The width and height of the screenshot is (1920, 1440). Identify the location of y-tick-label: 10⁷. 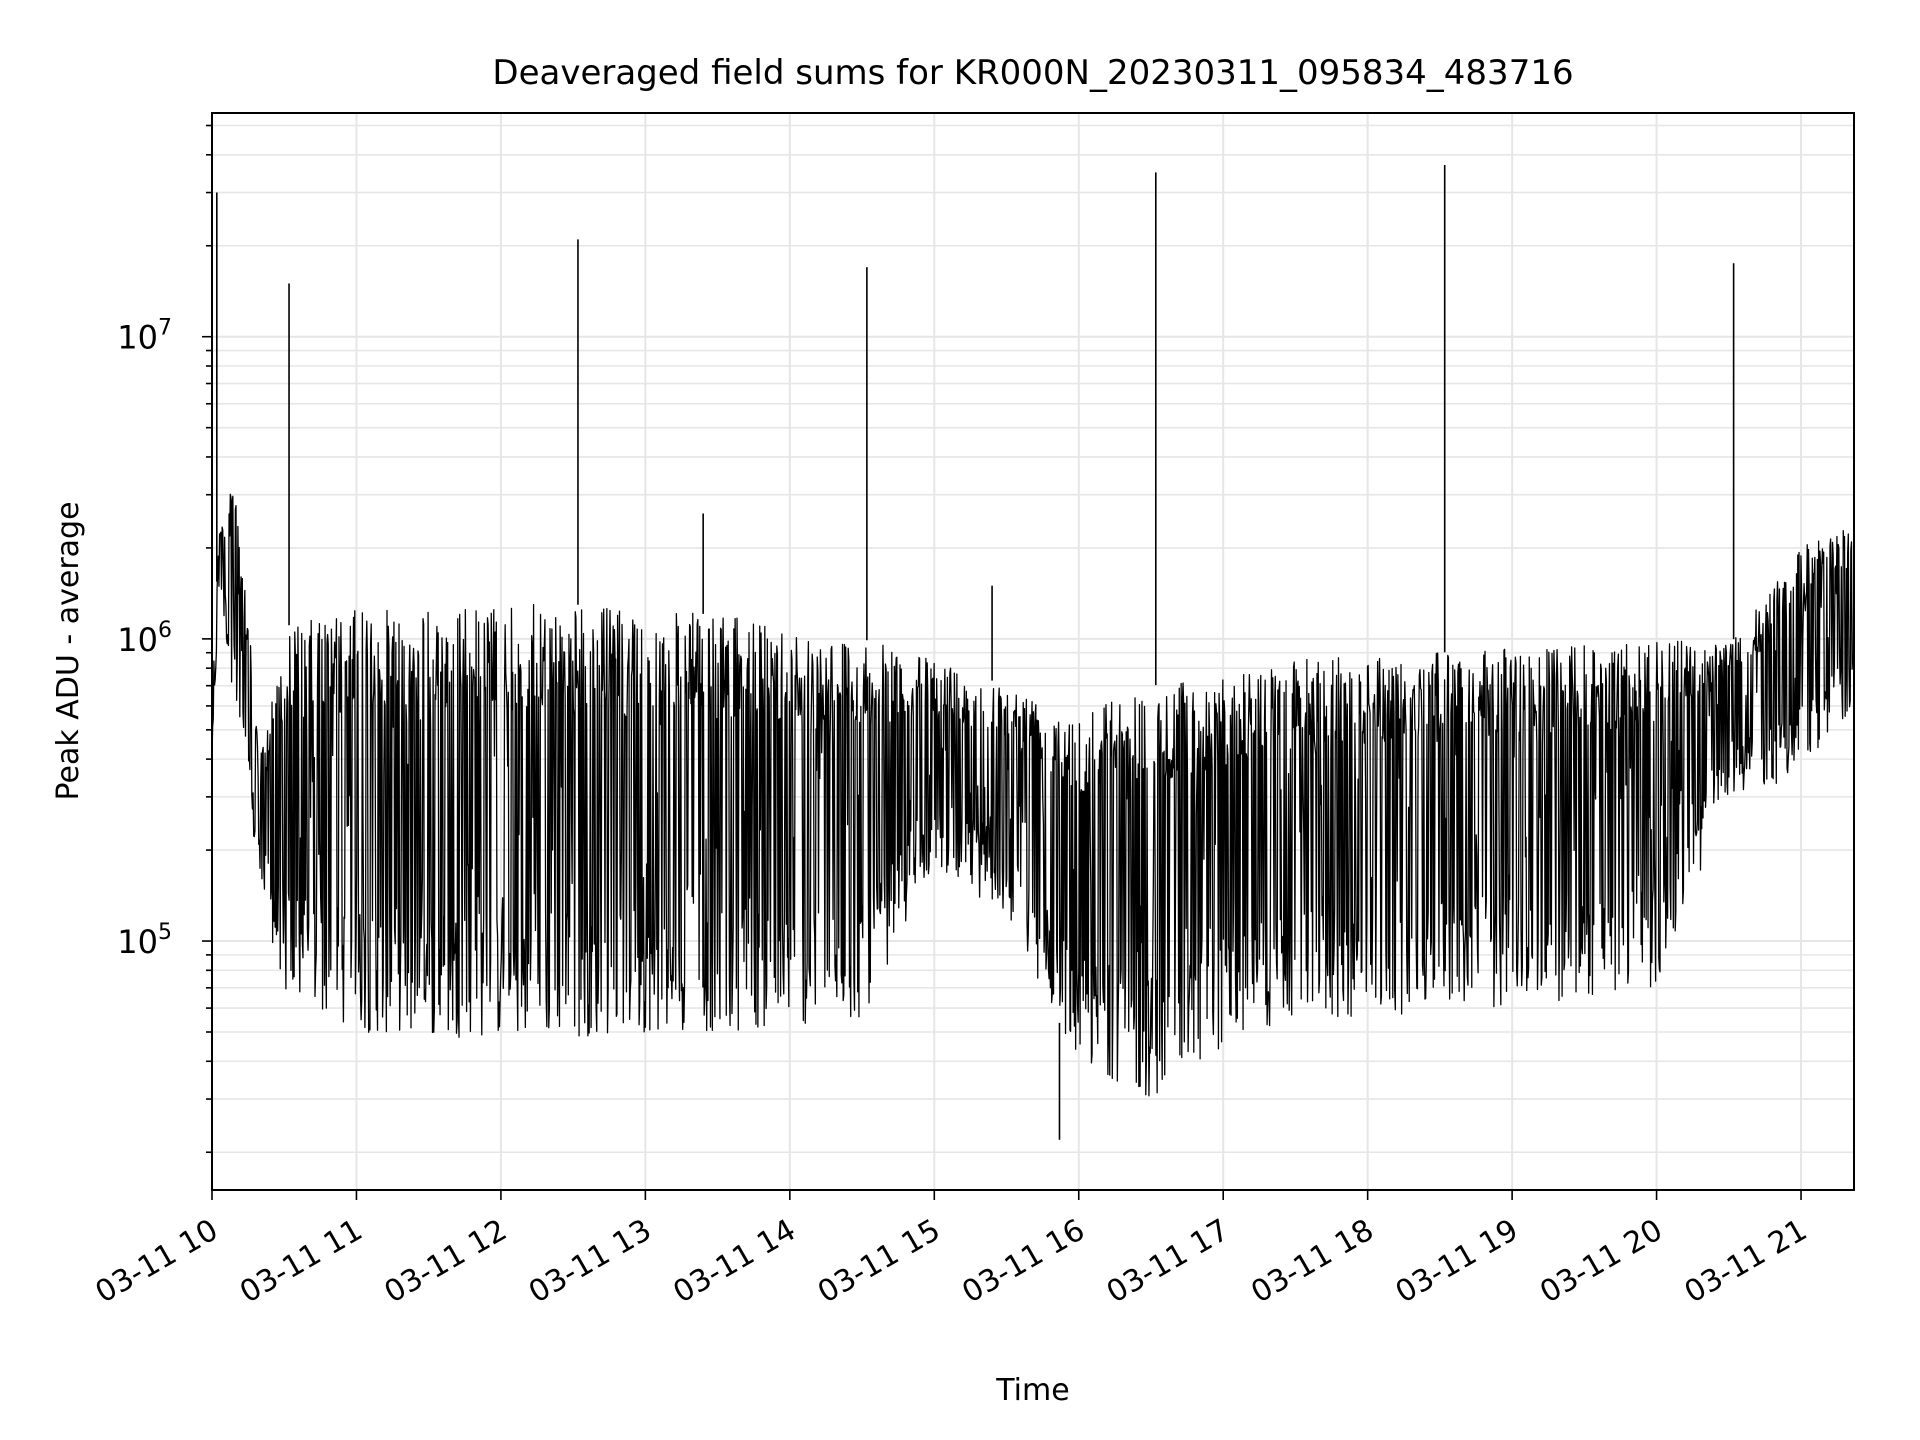
(144, 336).